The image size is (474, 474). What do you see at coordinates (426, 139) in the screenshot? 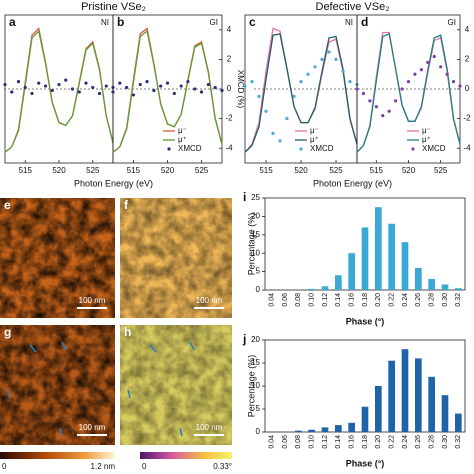
I see `legend-label: μ⁺` at bounding box center [426, 139].